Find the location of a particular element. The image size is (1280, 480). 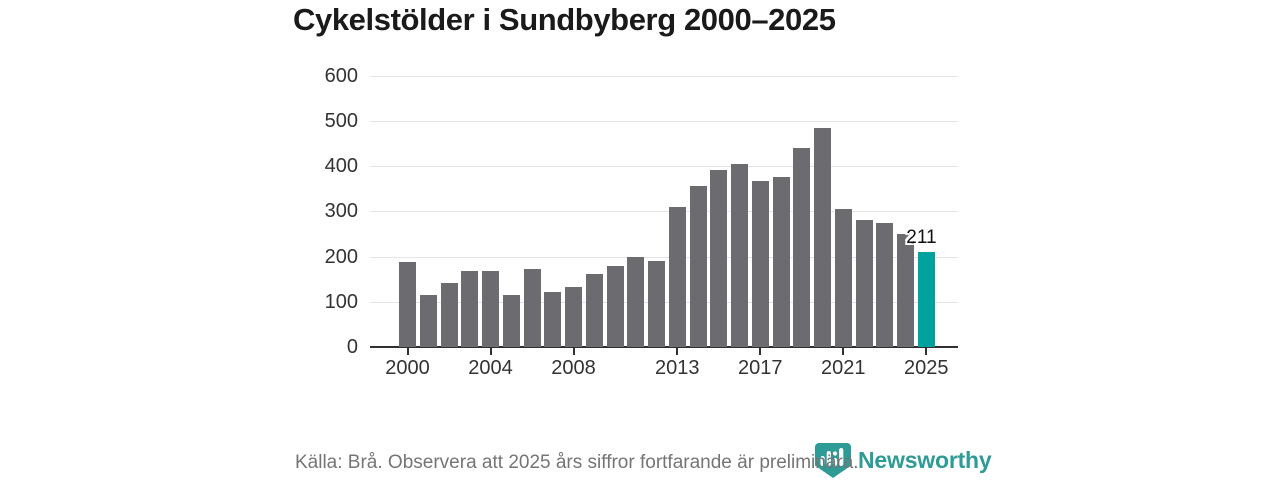

value-label-2025: 211 is located at coordinates (921, 237).